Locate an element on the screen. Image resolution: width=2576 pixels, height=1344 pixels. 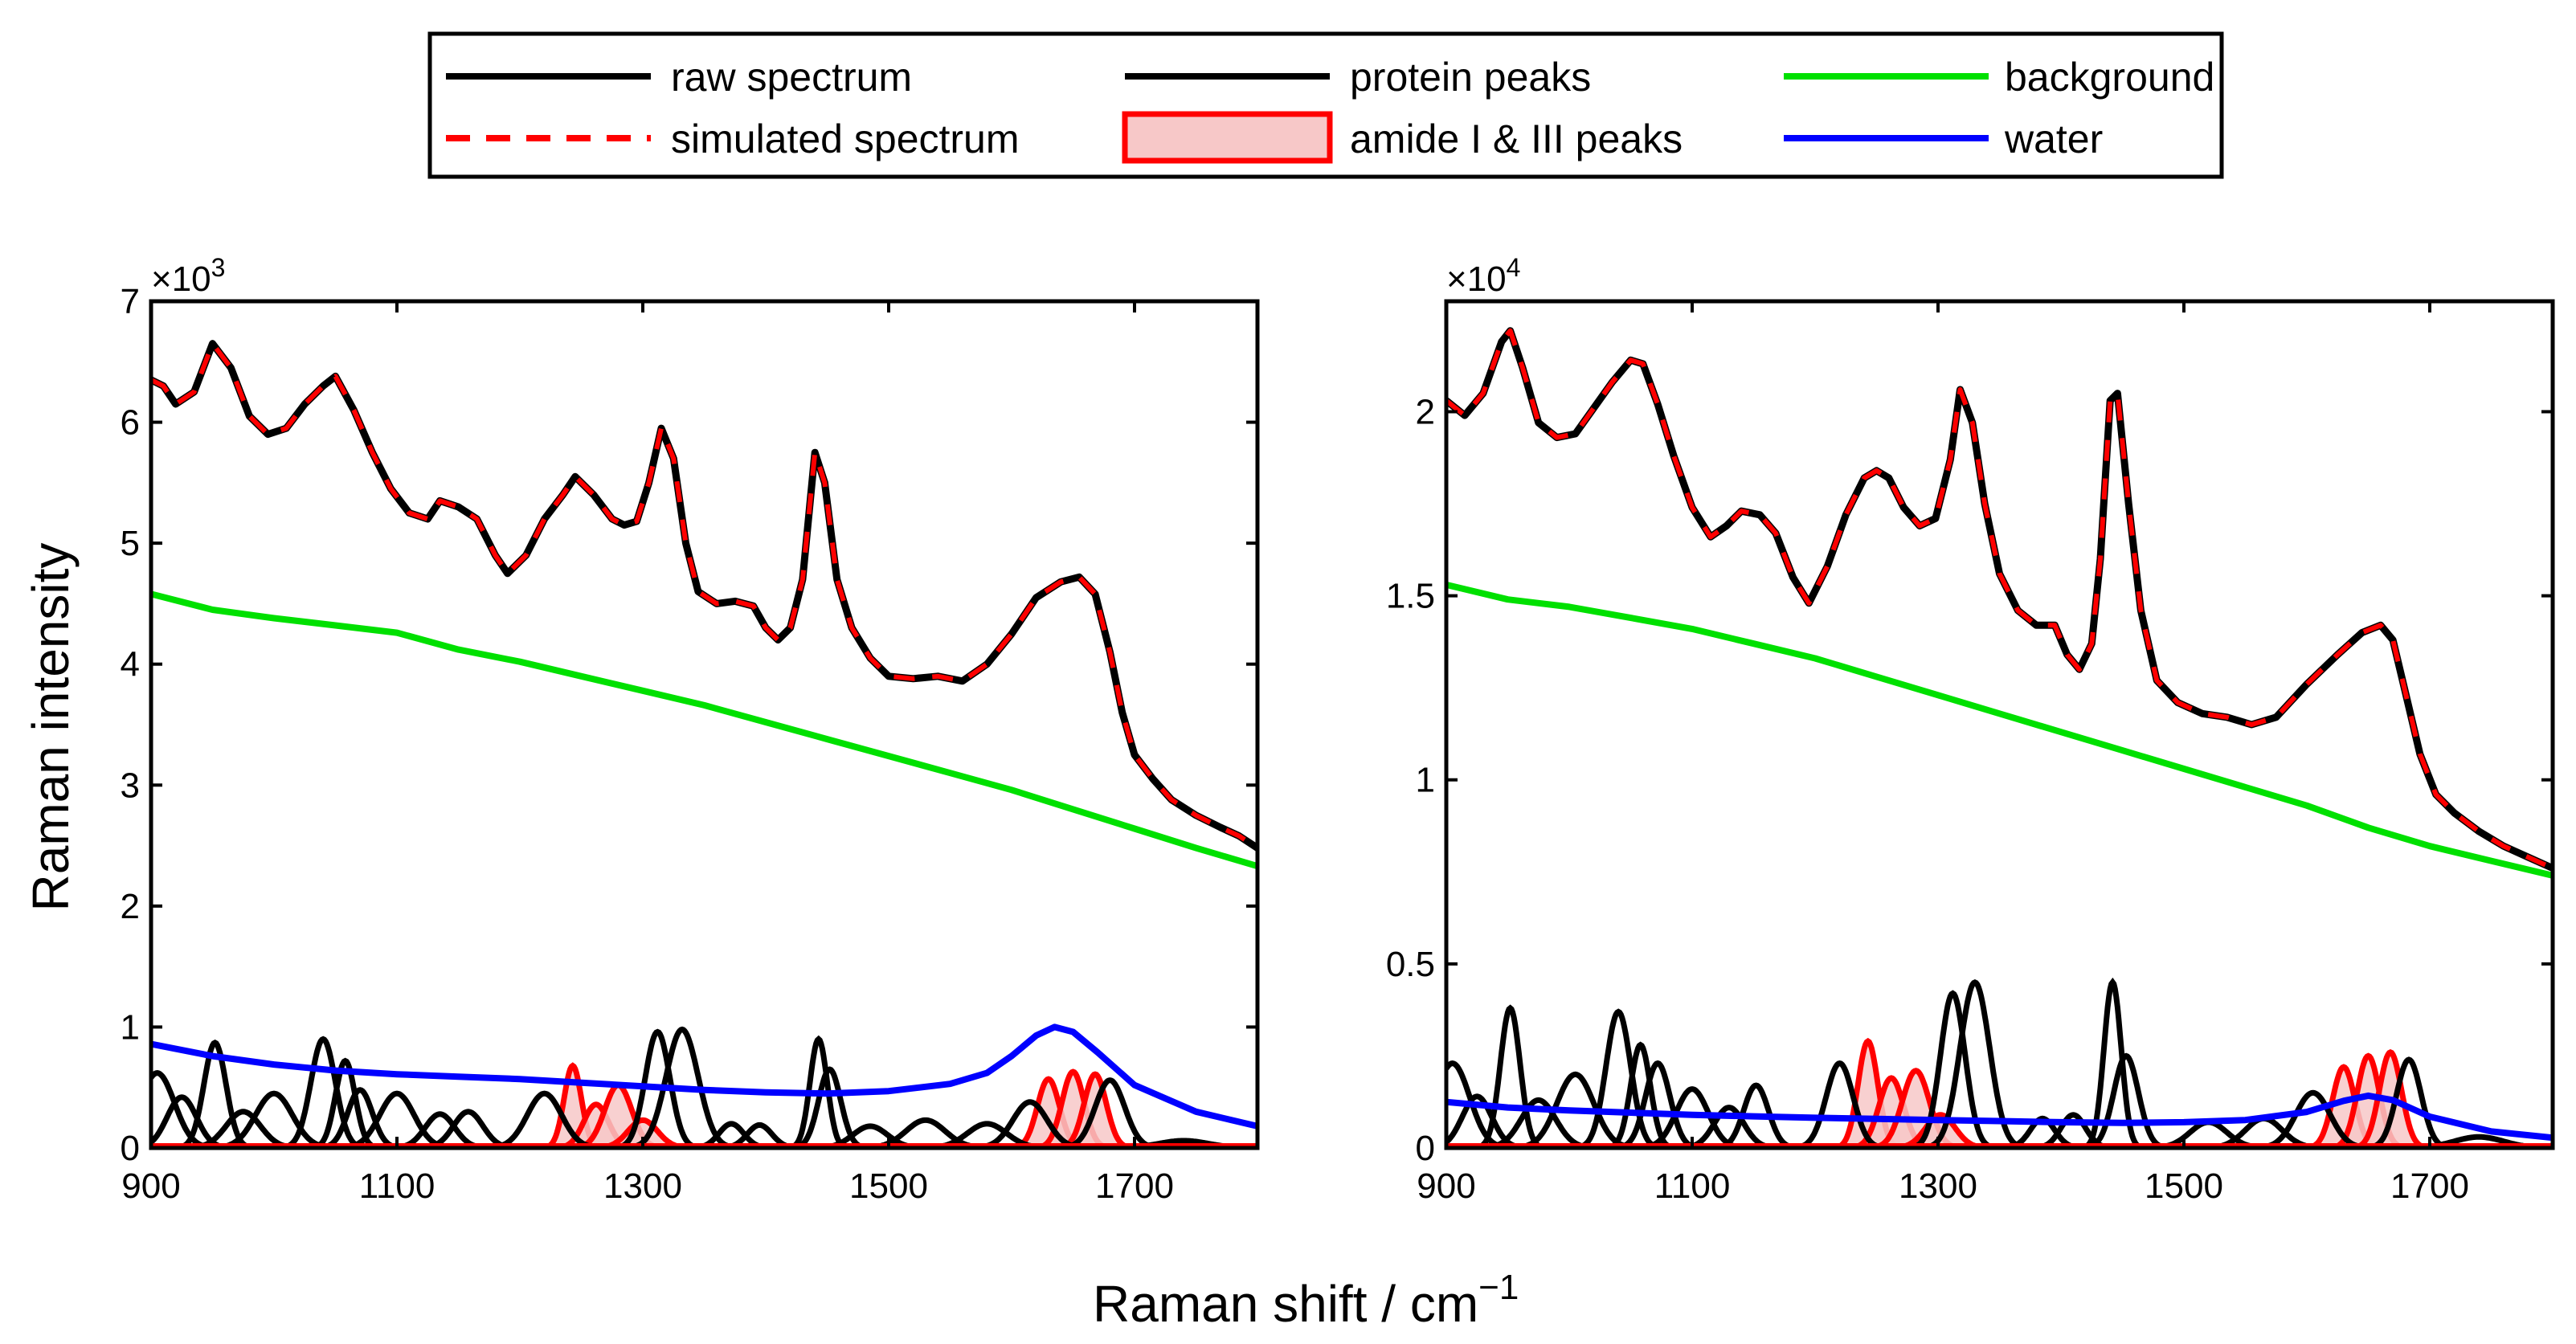
legend-label-background: background is located at coordinates (2109, 77).